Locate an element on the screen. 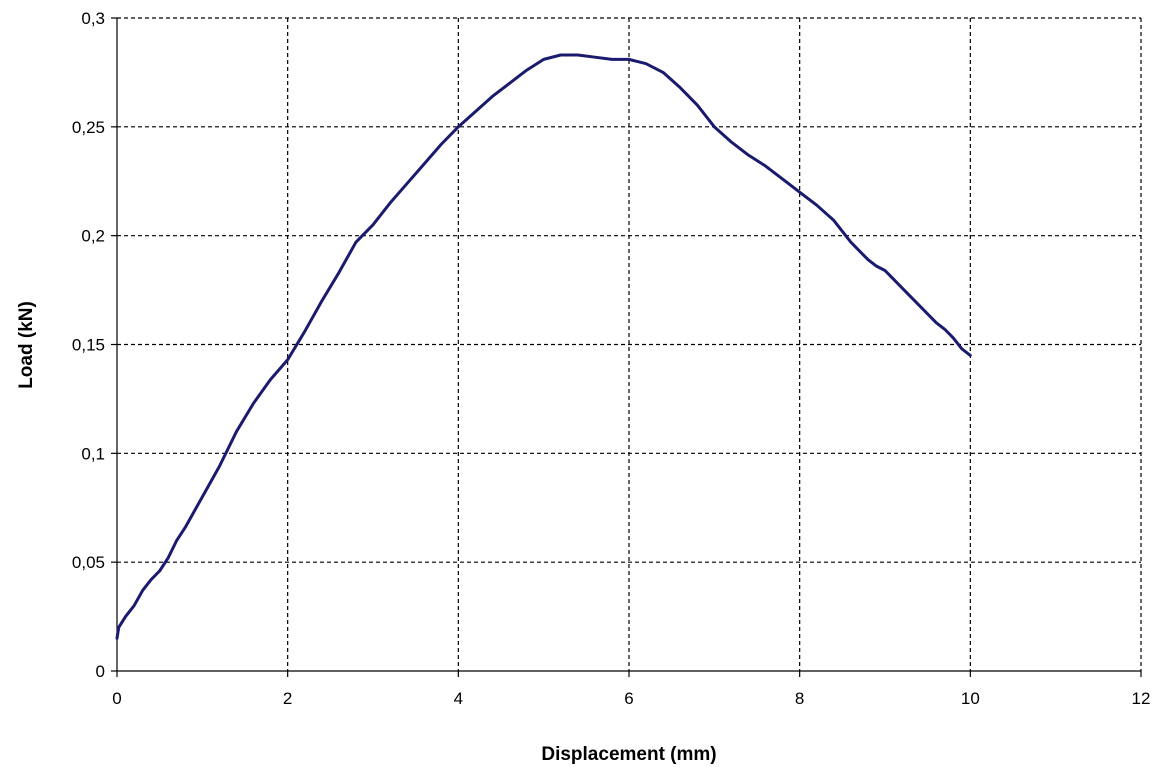 This screenshot has height=767, width=1161. x-tick-label: 4 is located at coordinates (458, 698).